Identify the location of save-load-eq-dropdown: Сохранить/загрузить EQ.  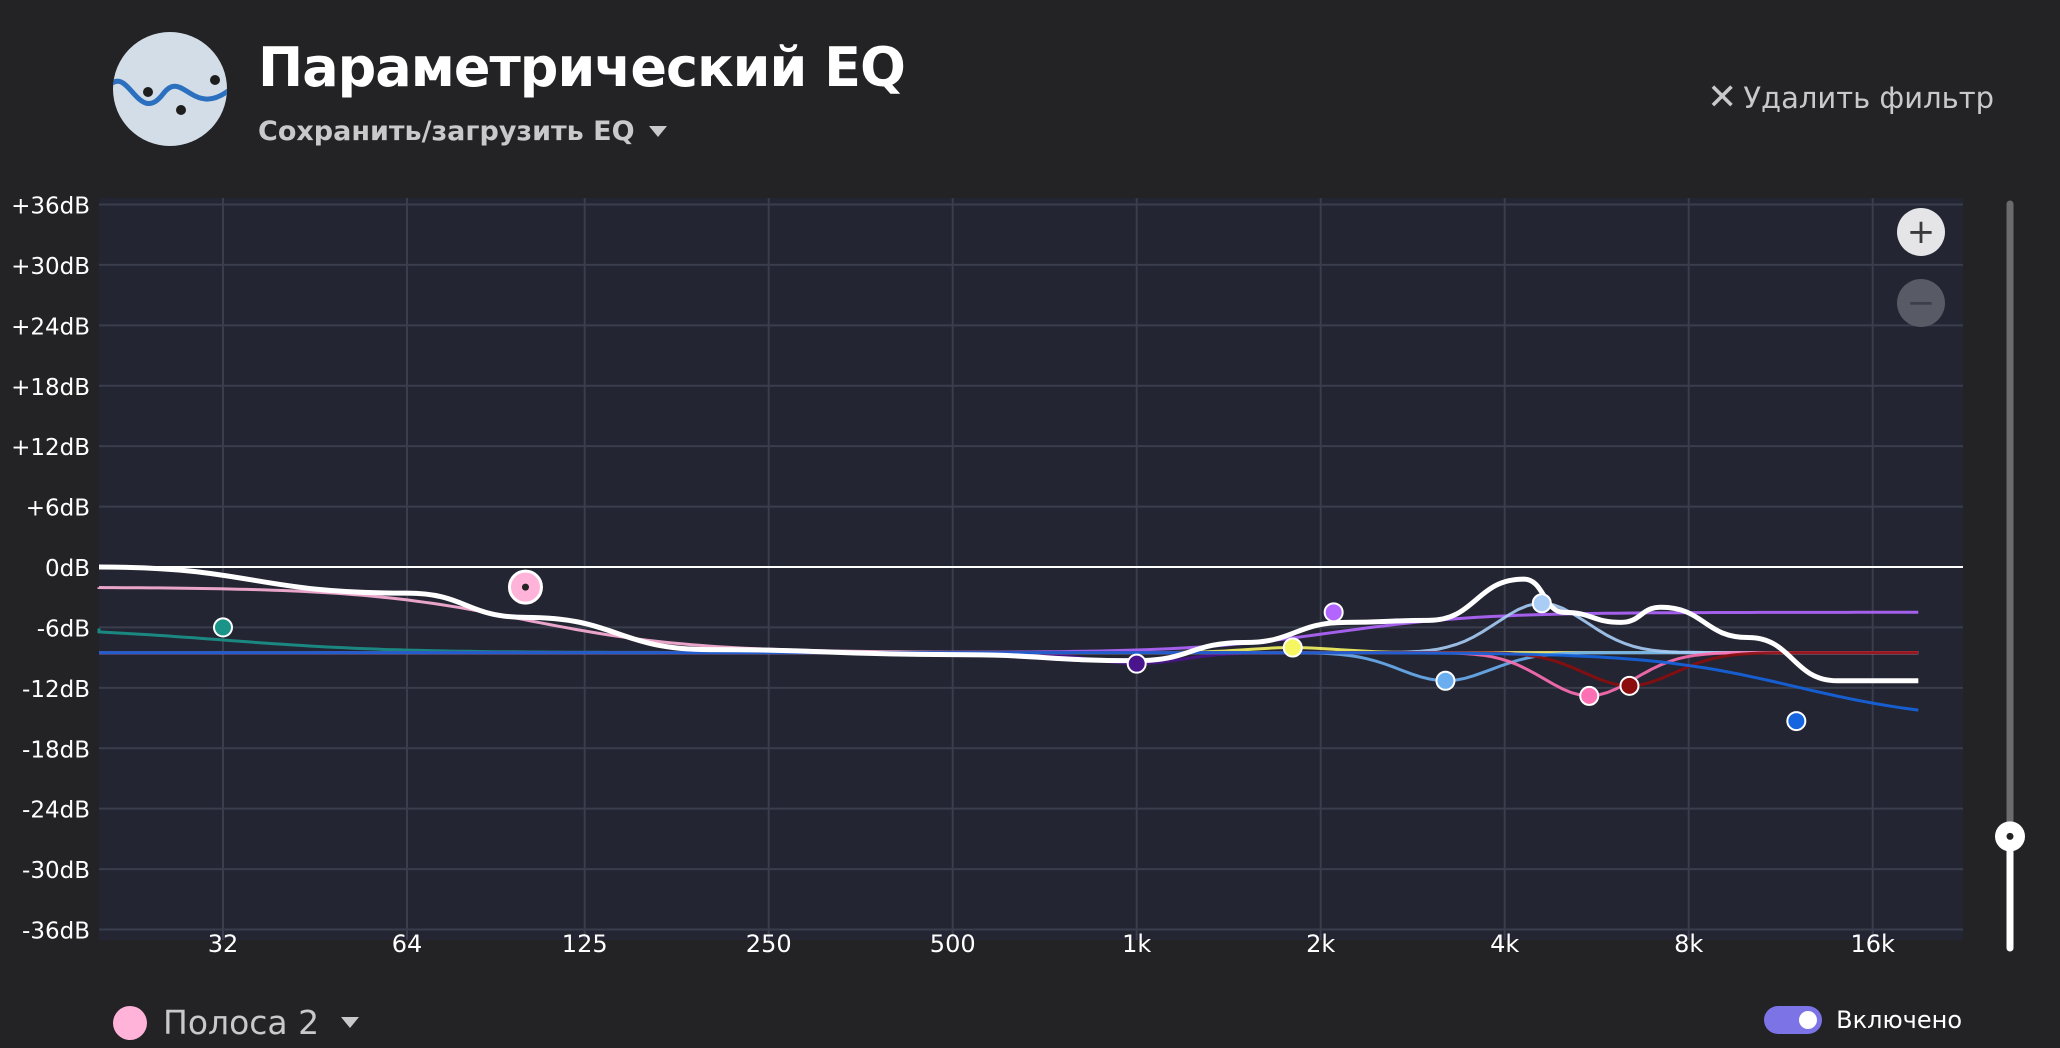
(462, 131).